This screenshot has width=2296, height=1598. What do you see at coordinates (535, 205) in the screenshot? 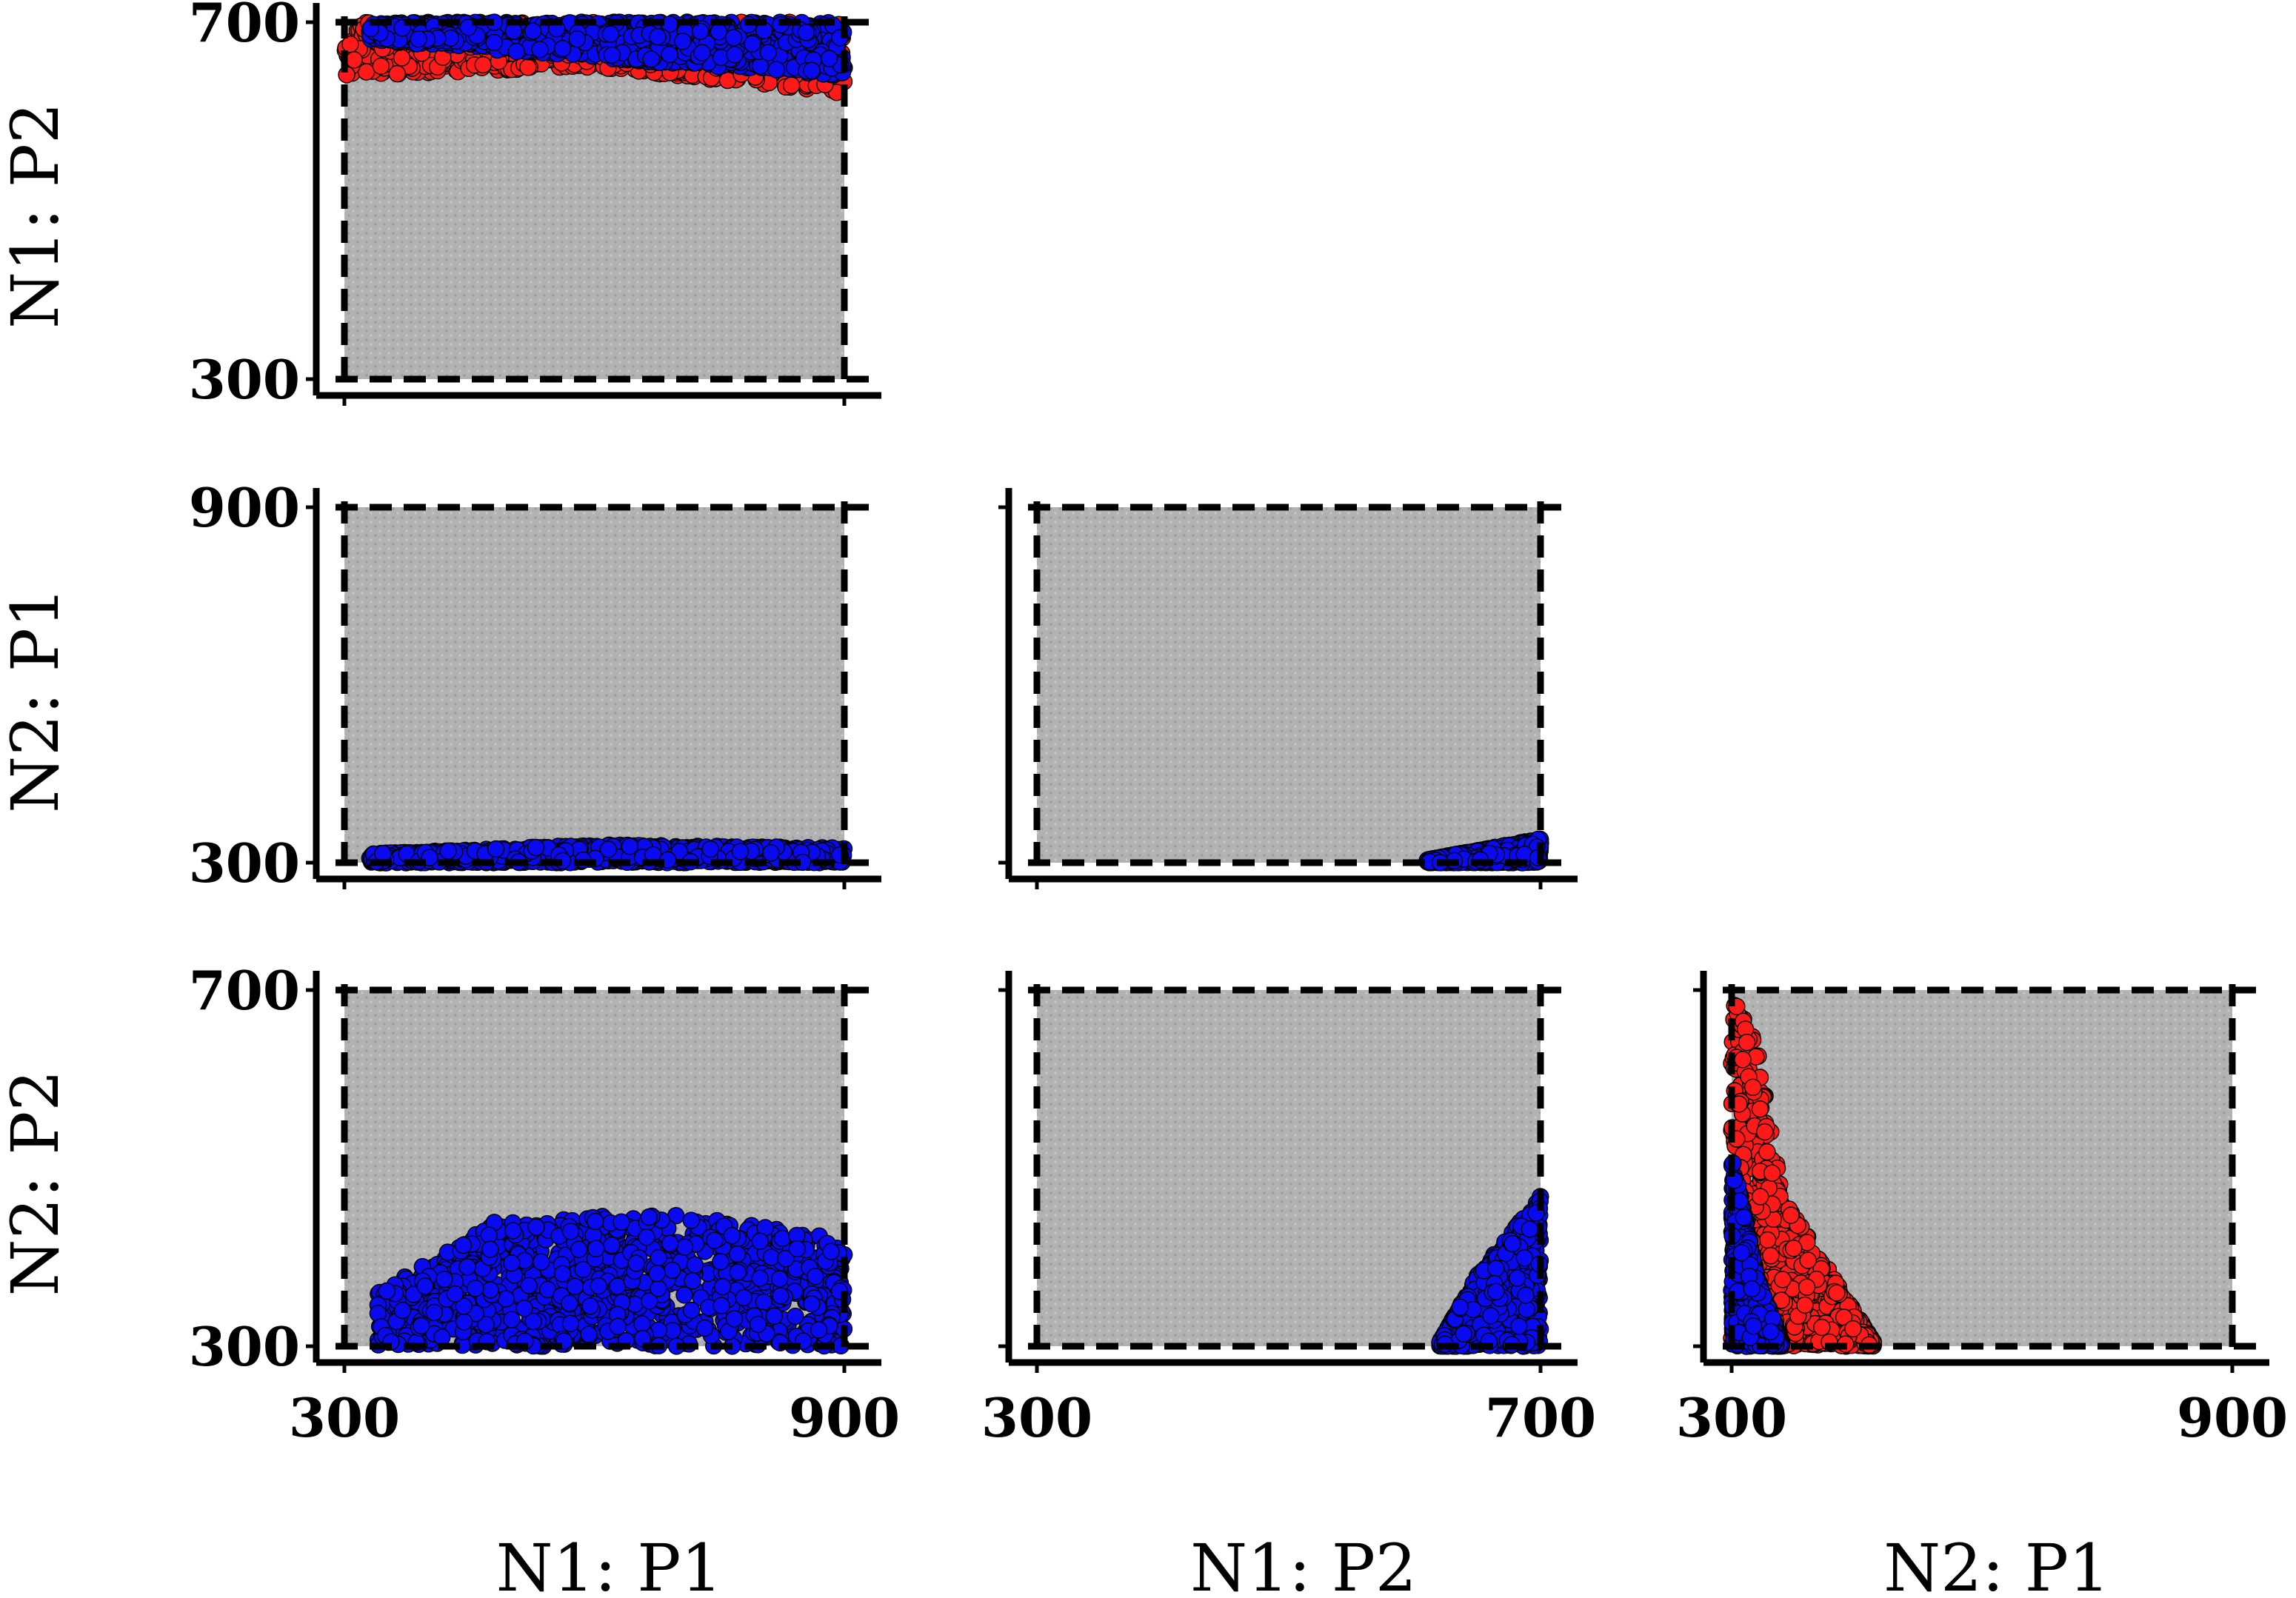
I see `panel-n1p1-vs-n1p2: 300 700` at bounding box center [535, 205].